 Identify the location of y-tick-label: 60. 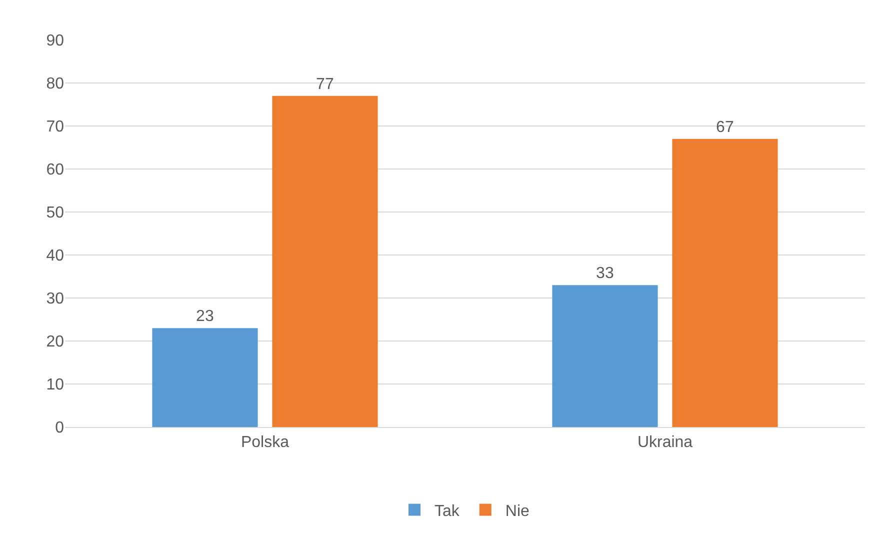
(55, 170).